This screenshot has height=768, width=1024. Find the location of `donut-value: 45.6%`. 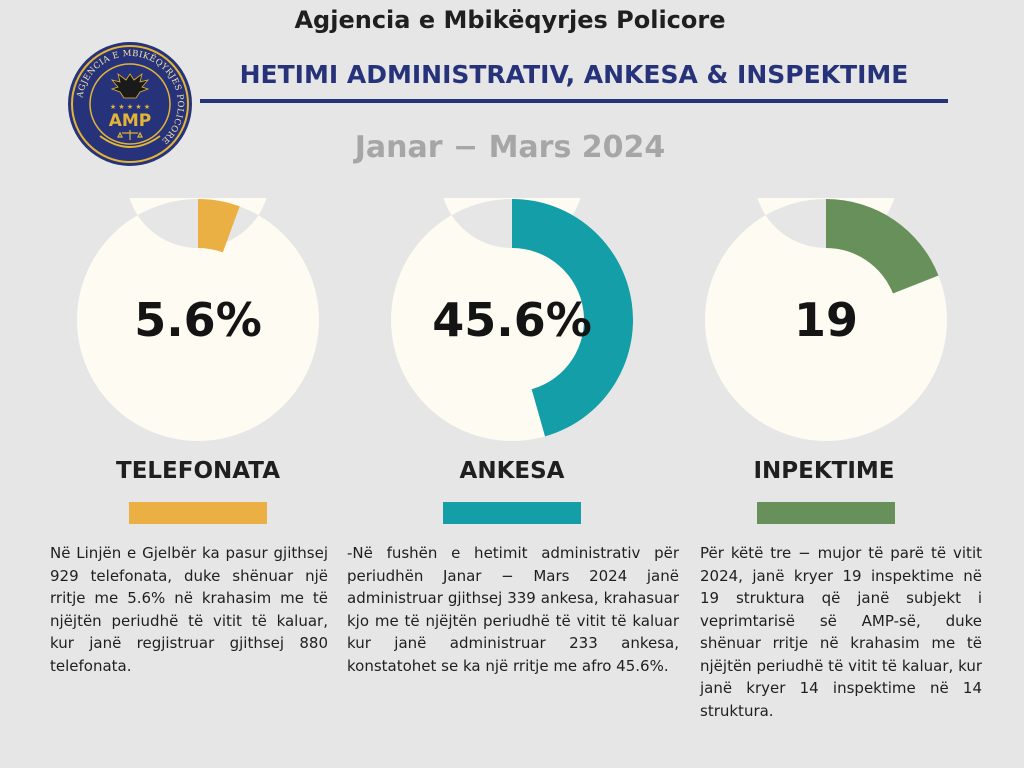

donut-value: 45.6% is located at coordinates (512, 320).